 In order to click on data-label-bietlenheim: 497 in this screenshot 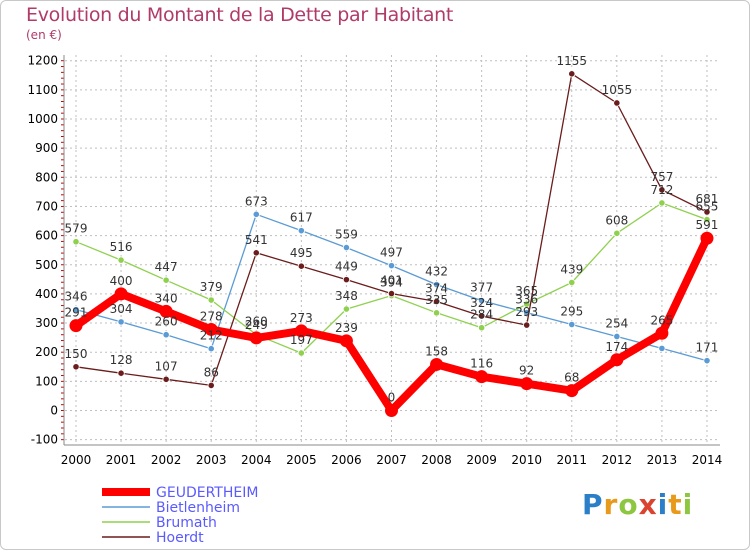, I will do `click(391, 253)`.